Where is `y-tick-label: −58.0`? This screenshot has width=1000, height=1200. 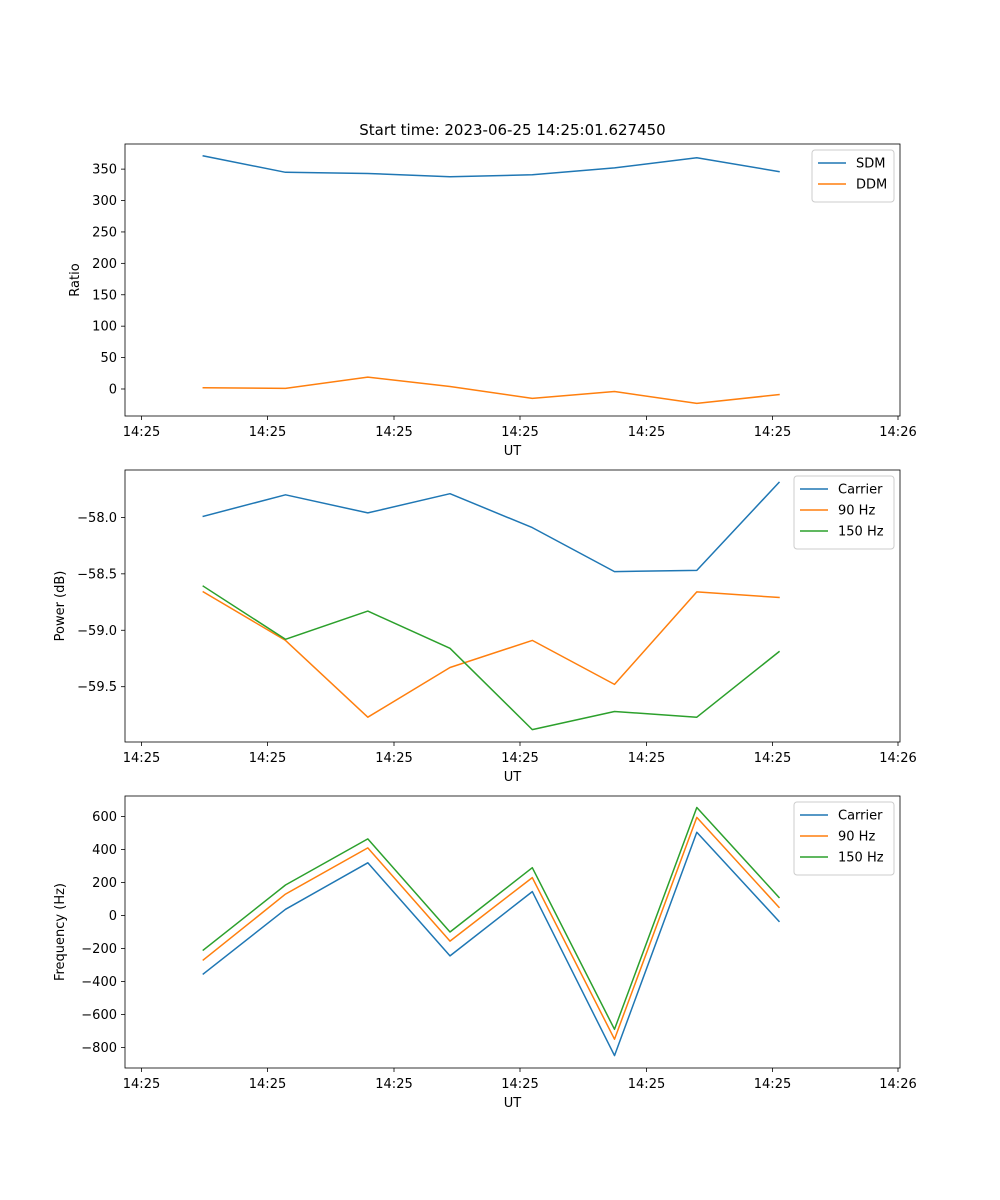 y-tick-label: −58.0 is located at coordinates (97, 518).